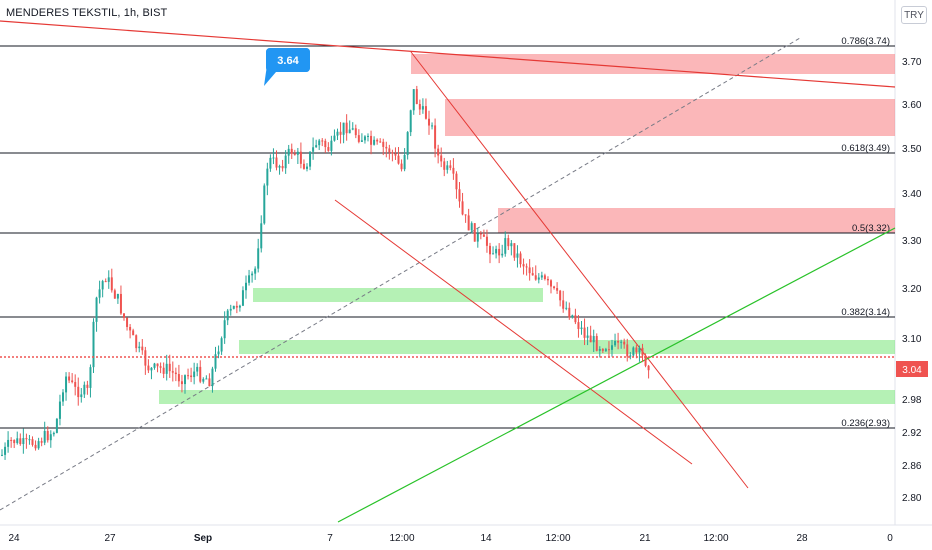  Describe the element at coordinates (557, 538) in the screenshot. I see `time-tick-label: 12:00` at that location.